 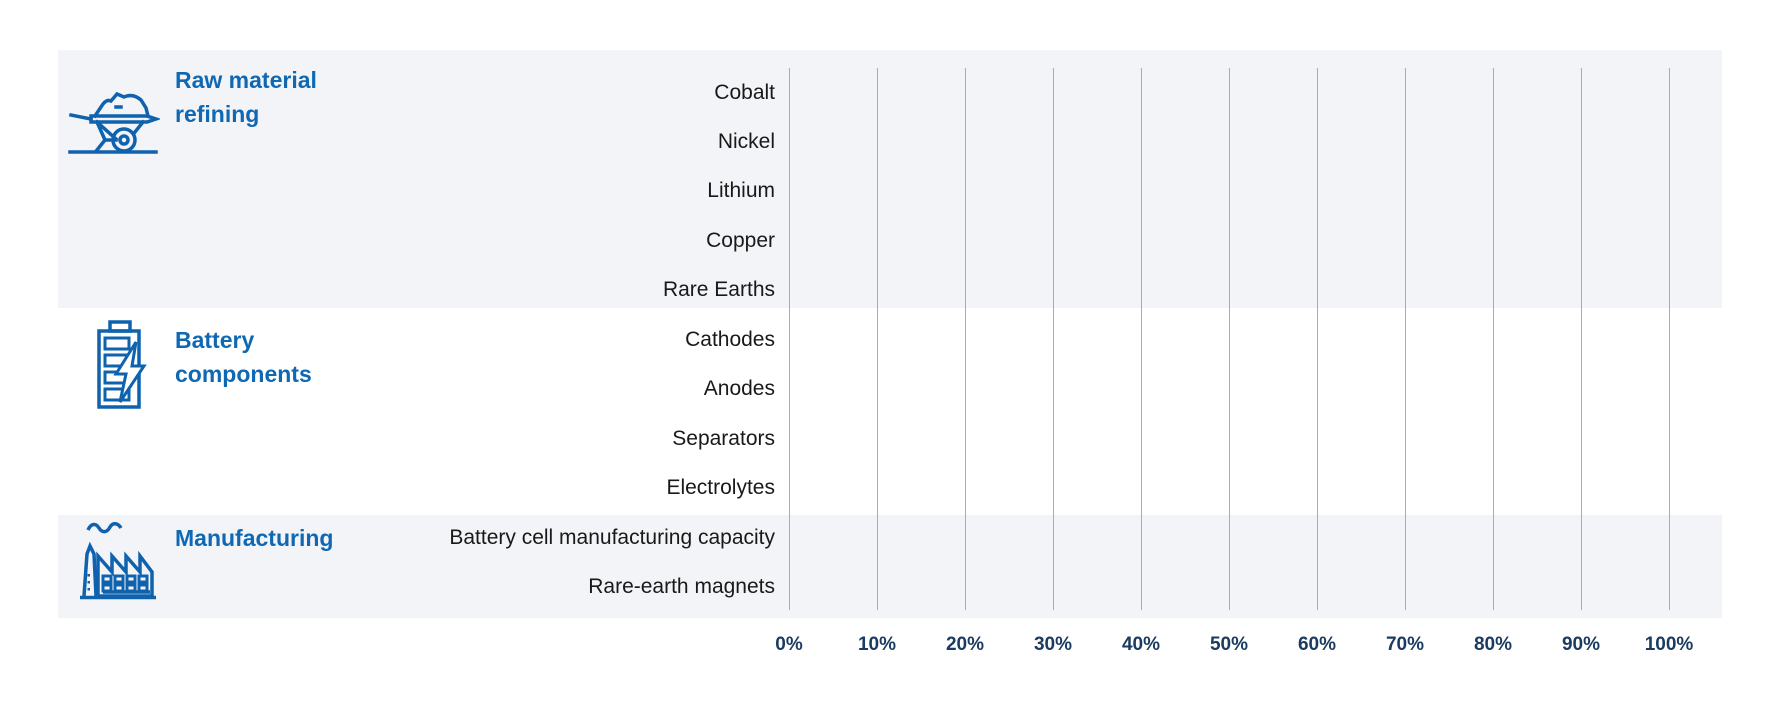 What do you see at coordinates (1493, 644) in the screenshot?
I see `x-axis-tick-label: 80%` at bounding box center [1493, 644].